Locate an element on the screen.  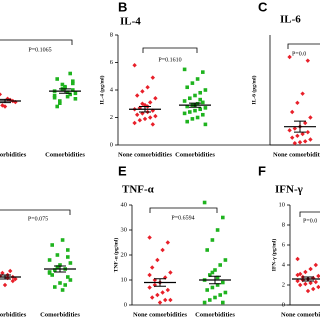
y-tick-label: 8 is located at coordinates (111, 34).